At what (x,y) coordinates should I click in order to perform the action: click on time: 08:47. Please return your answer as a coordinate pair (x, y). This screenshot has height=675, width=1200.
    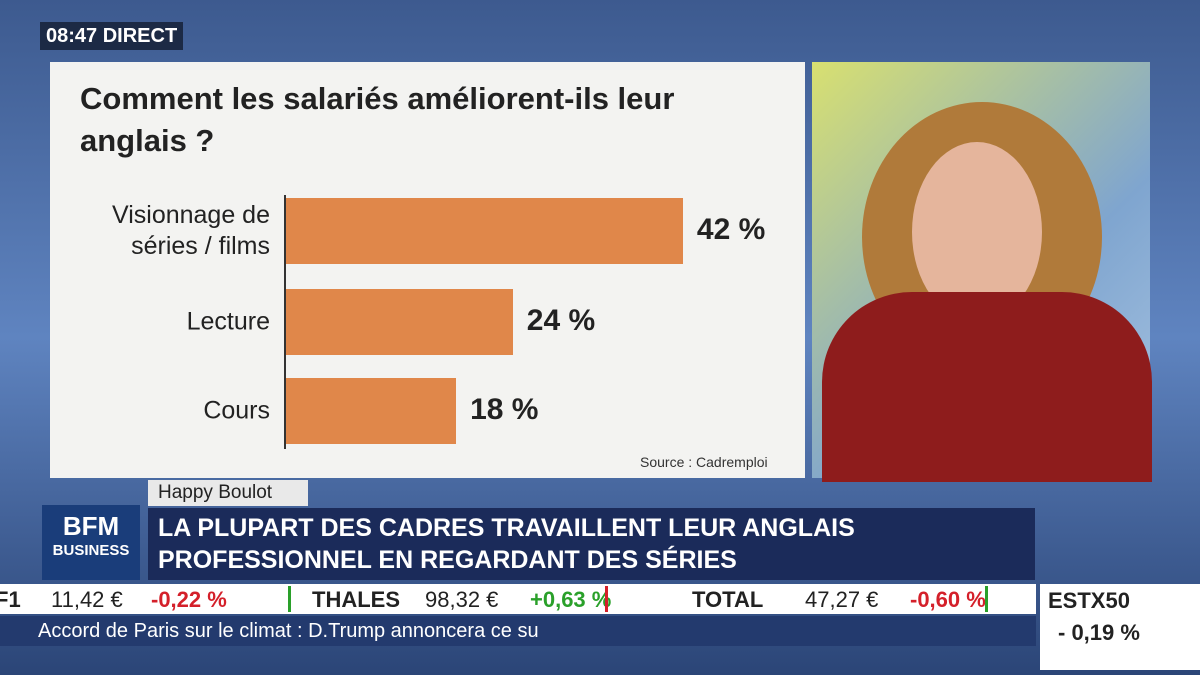
    Looking at the image, I should click on (72, 36).